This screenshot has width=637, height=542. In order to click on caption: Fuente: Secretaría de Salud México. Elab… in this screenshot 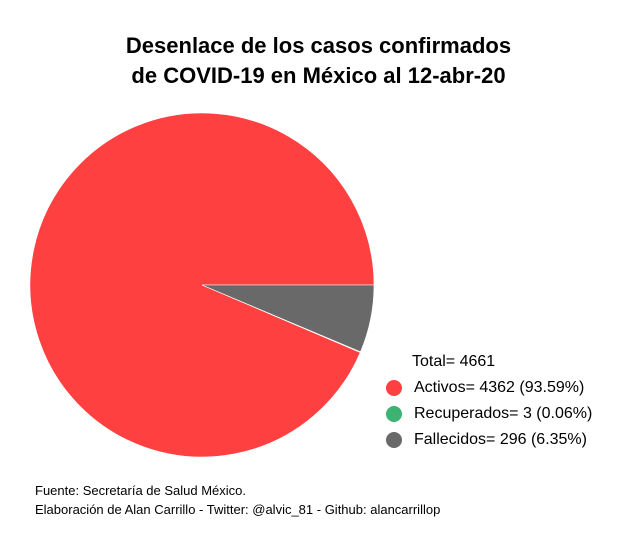, I will do `click(237, 500)`.